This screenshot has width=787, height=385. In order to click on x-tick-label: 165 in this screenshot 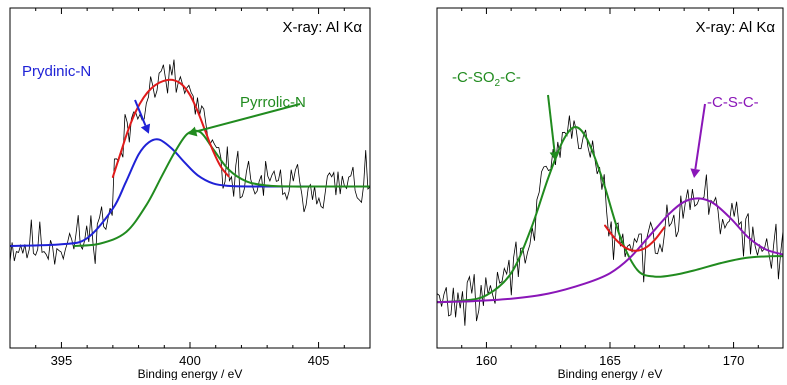, I will do `click(610, 360)`.